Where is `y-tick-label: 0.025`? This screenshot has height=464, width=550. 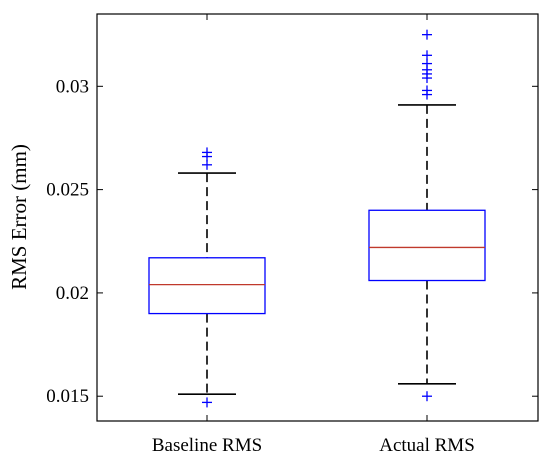 y-tick-label: 0.025 is located at coordinates (67, 190).